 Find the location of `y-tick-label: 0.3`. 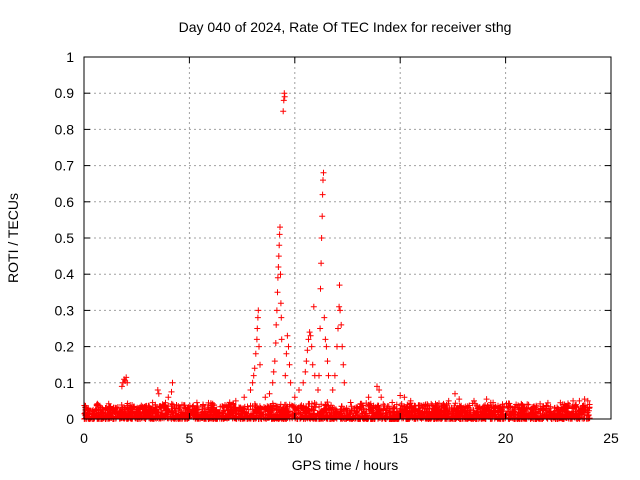

y-tick-label: 0.3 is located at coordinates (65, 310).